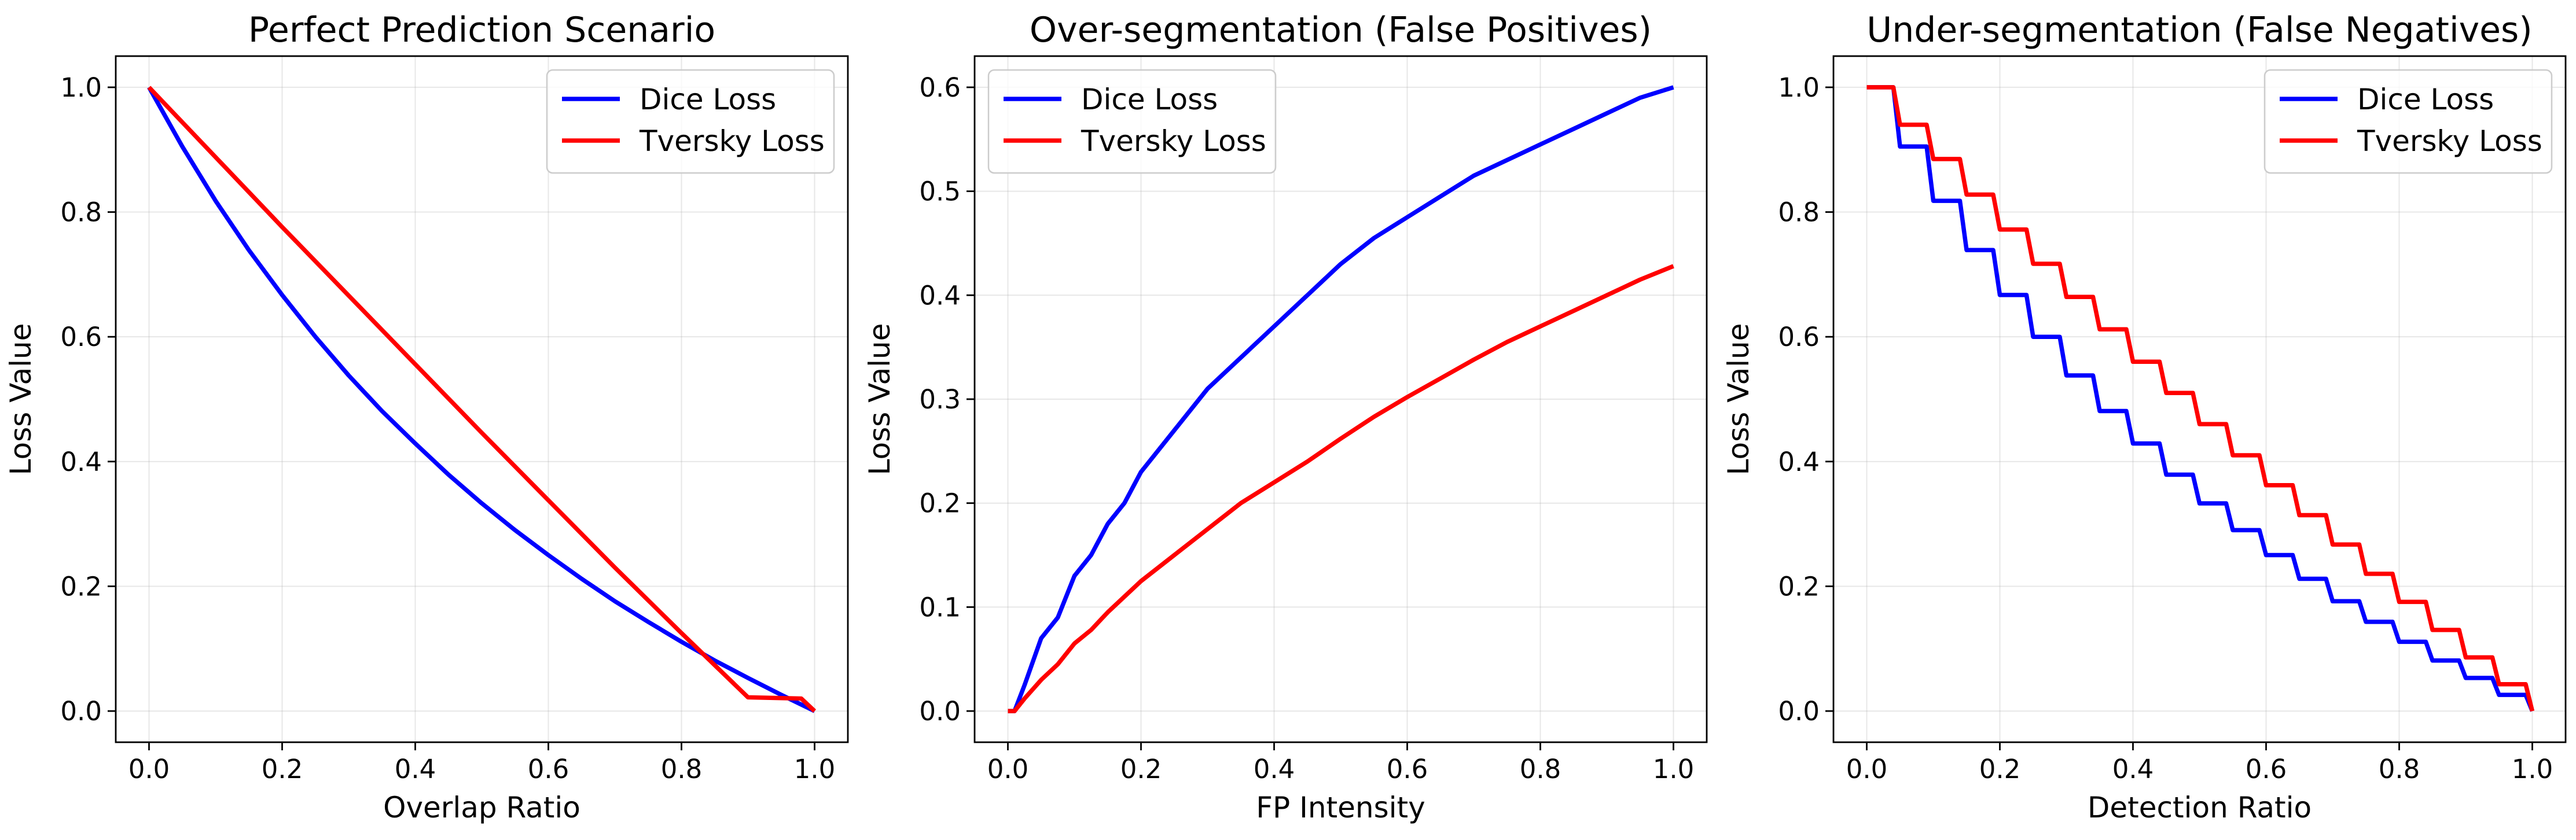 The width and height of the screenshot is (2576, 840). What do you see at coordinates (940, 191) in the screenshot?
I see `y-tick-label: 0.5` at bounding box center [940, 191].